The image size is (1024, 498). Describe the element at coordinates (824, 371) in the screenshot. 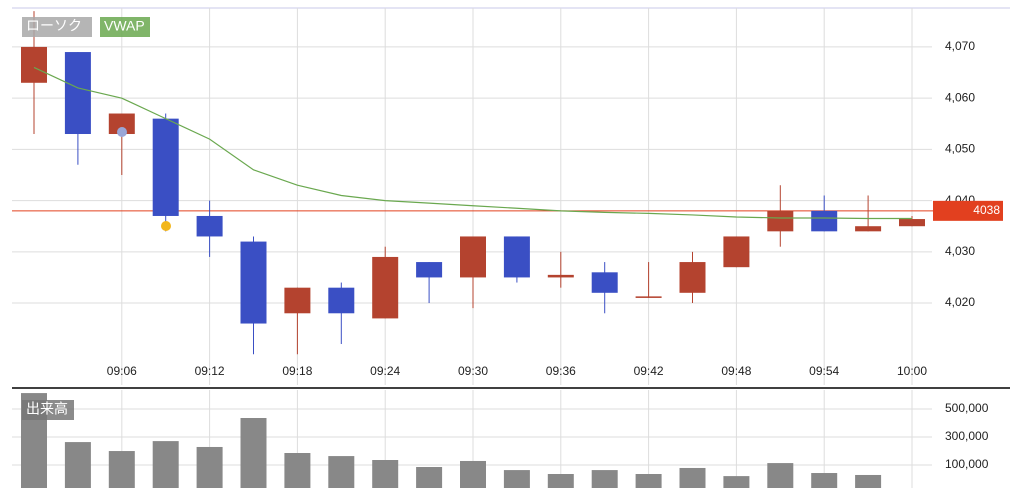

I see `x-tick-label: 09:54` at that location.